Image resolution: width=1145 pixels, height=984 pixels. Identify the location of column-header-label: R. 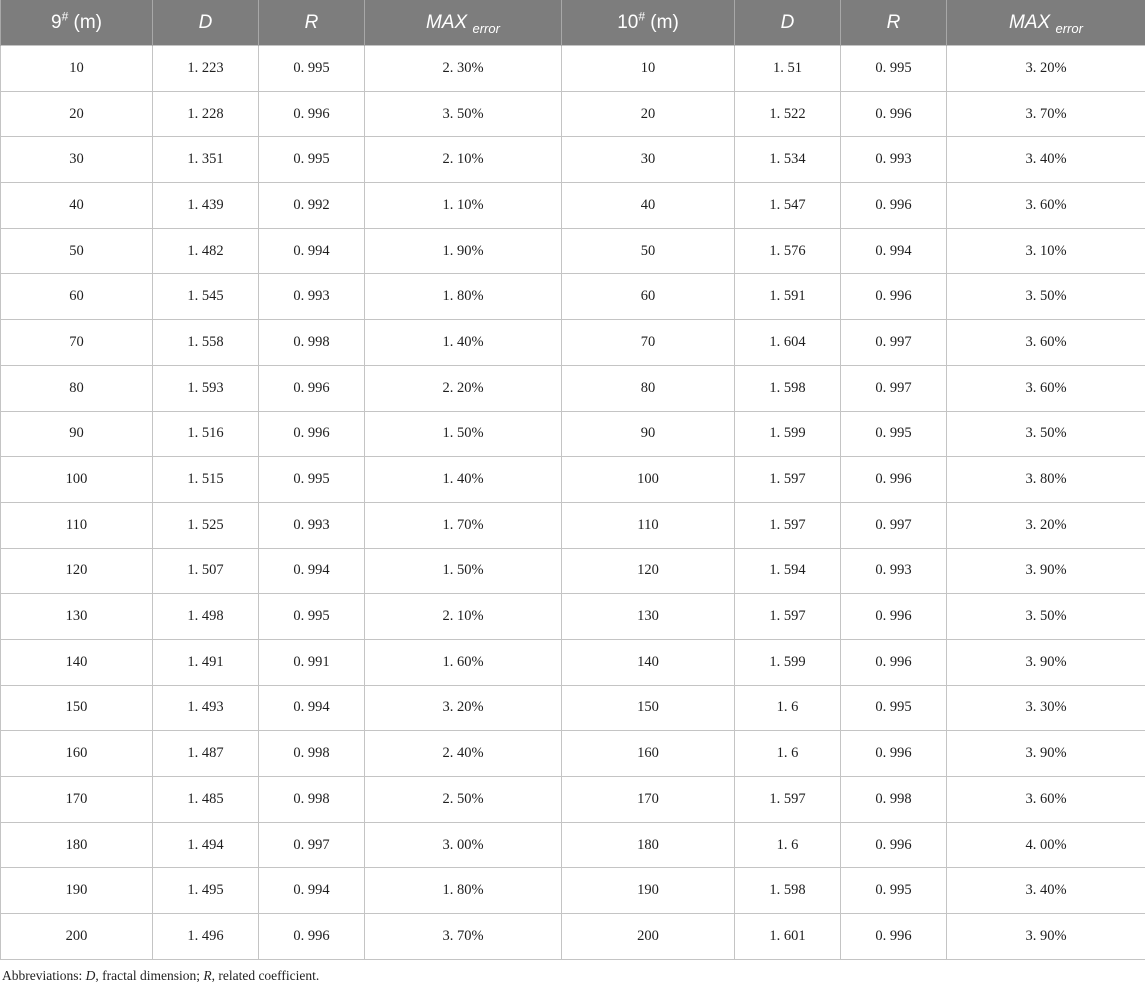
(893, 22).